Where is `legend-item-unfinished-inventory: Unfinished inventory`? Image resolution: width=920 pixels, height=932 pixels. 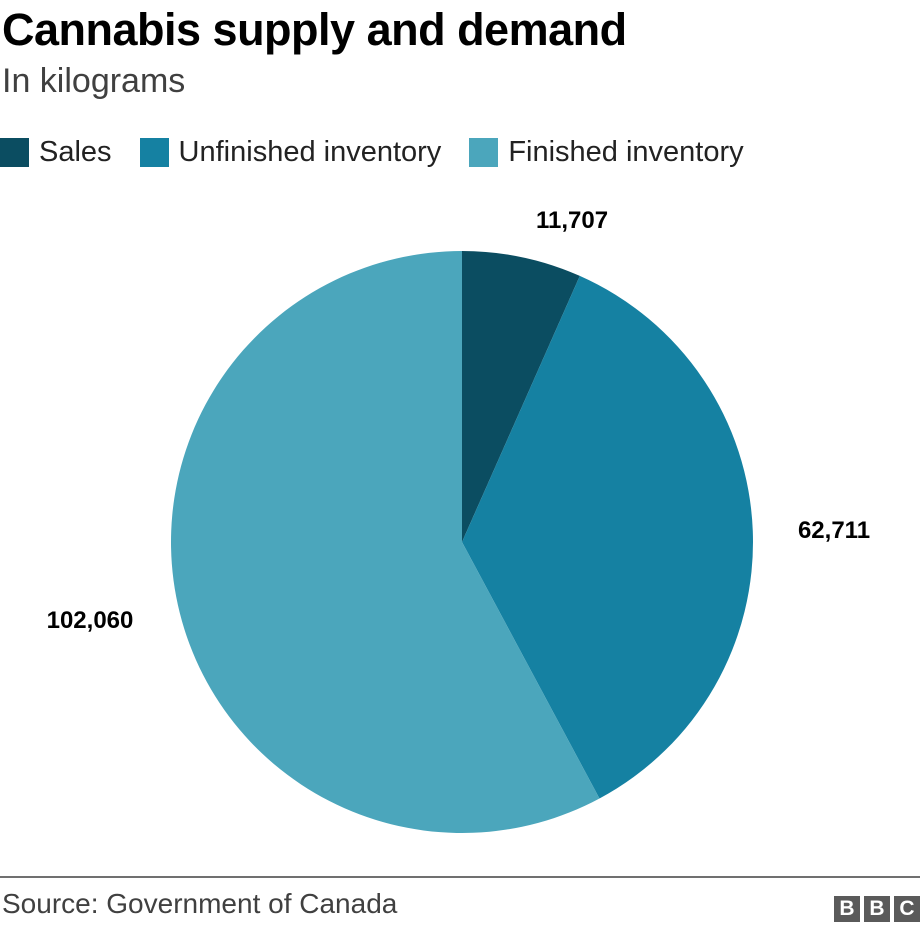 legend-item-unfinished-inventory: Unfinished inventory is located at coordinates (290, 152).